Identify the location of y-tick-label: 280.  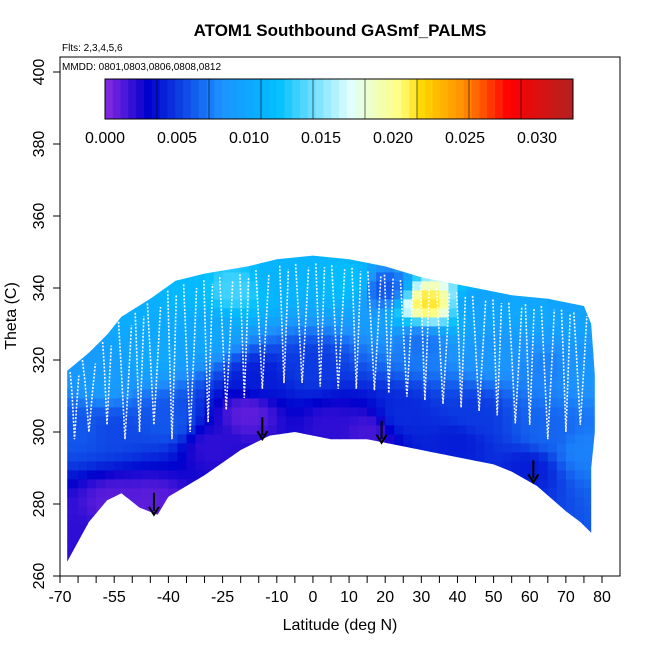
(39, 504).